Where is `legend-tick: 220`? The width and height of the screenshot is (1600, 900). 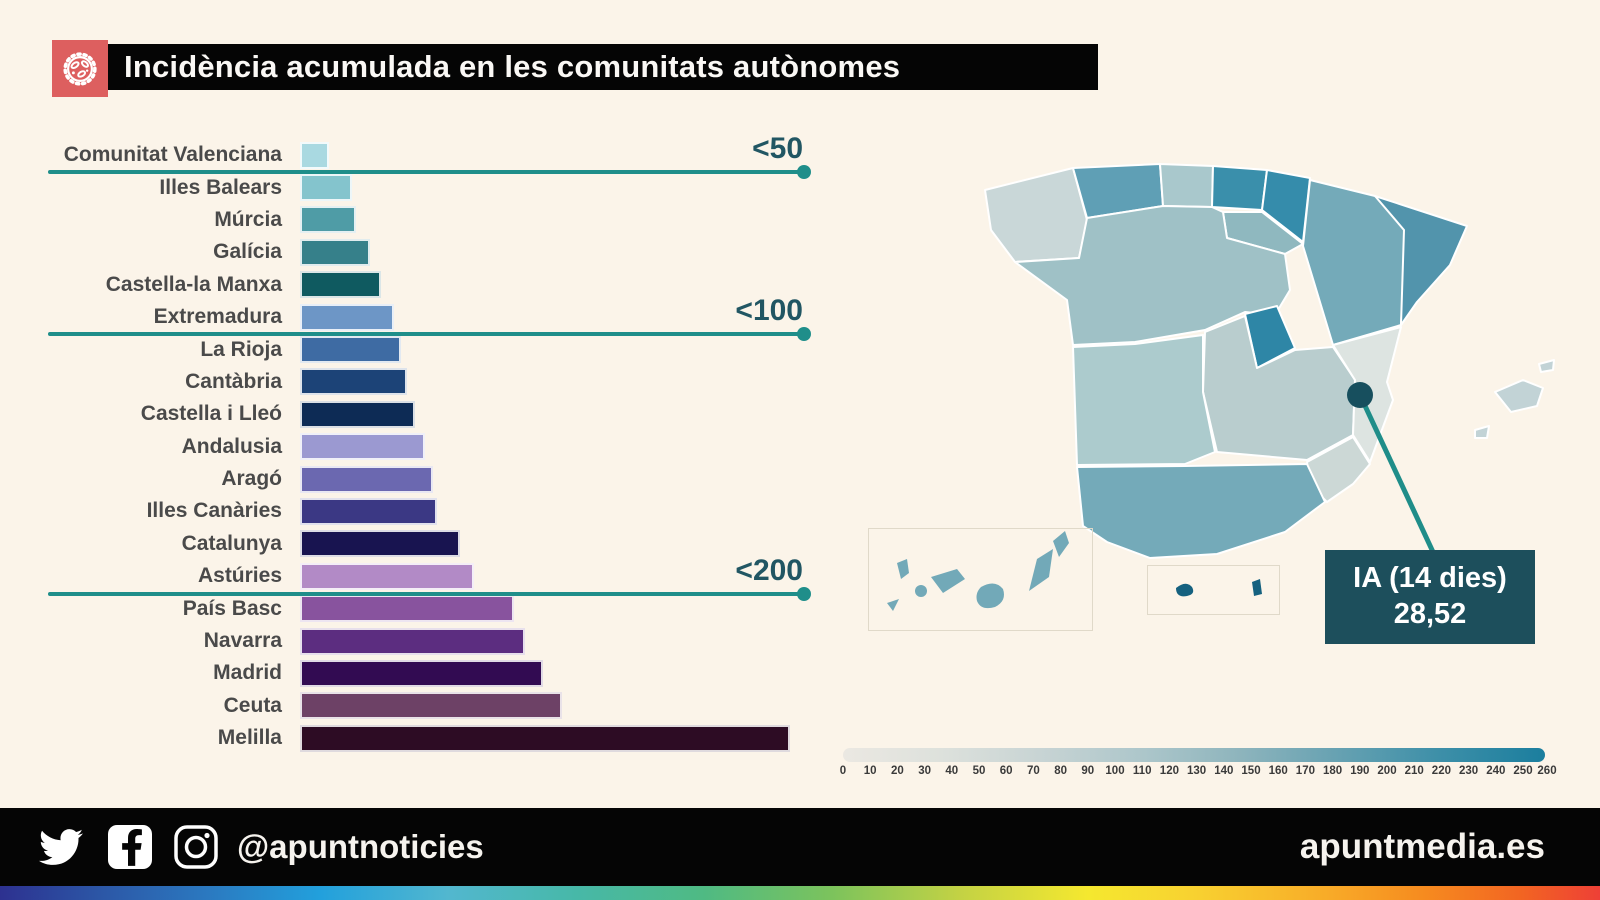 legend-tick: 220 is located at coordinates (1441, 771).